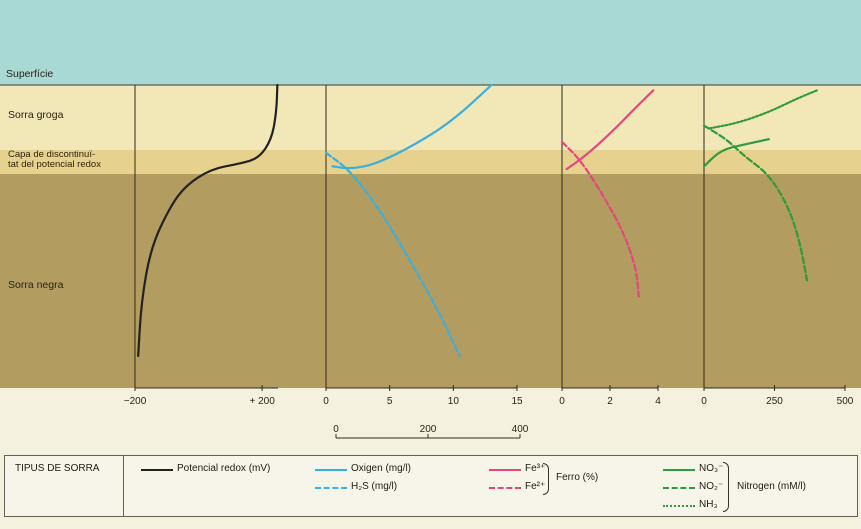  I want to click on layer-label-black-sand: Sorra negra, so click(36, 285).